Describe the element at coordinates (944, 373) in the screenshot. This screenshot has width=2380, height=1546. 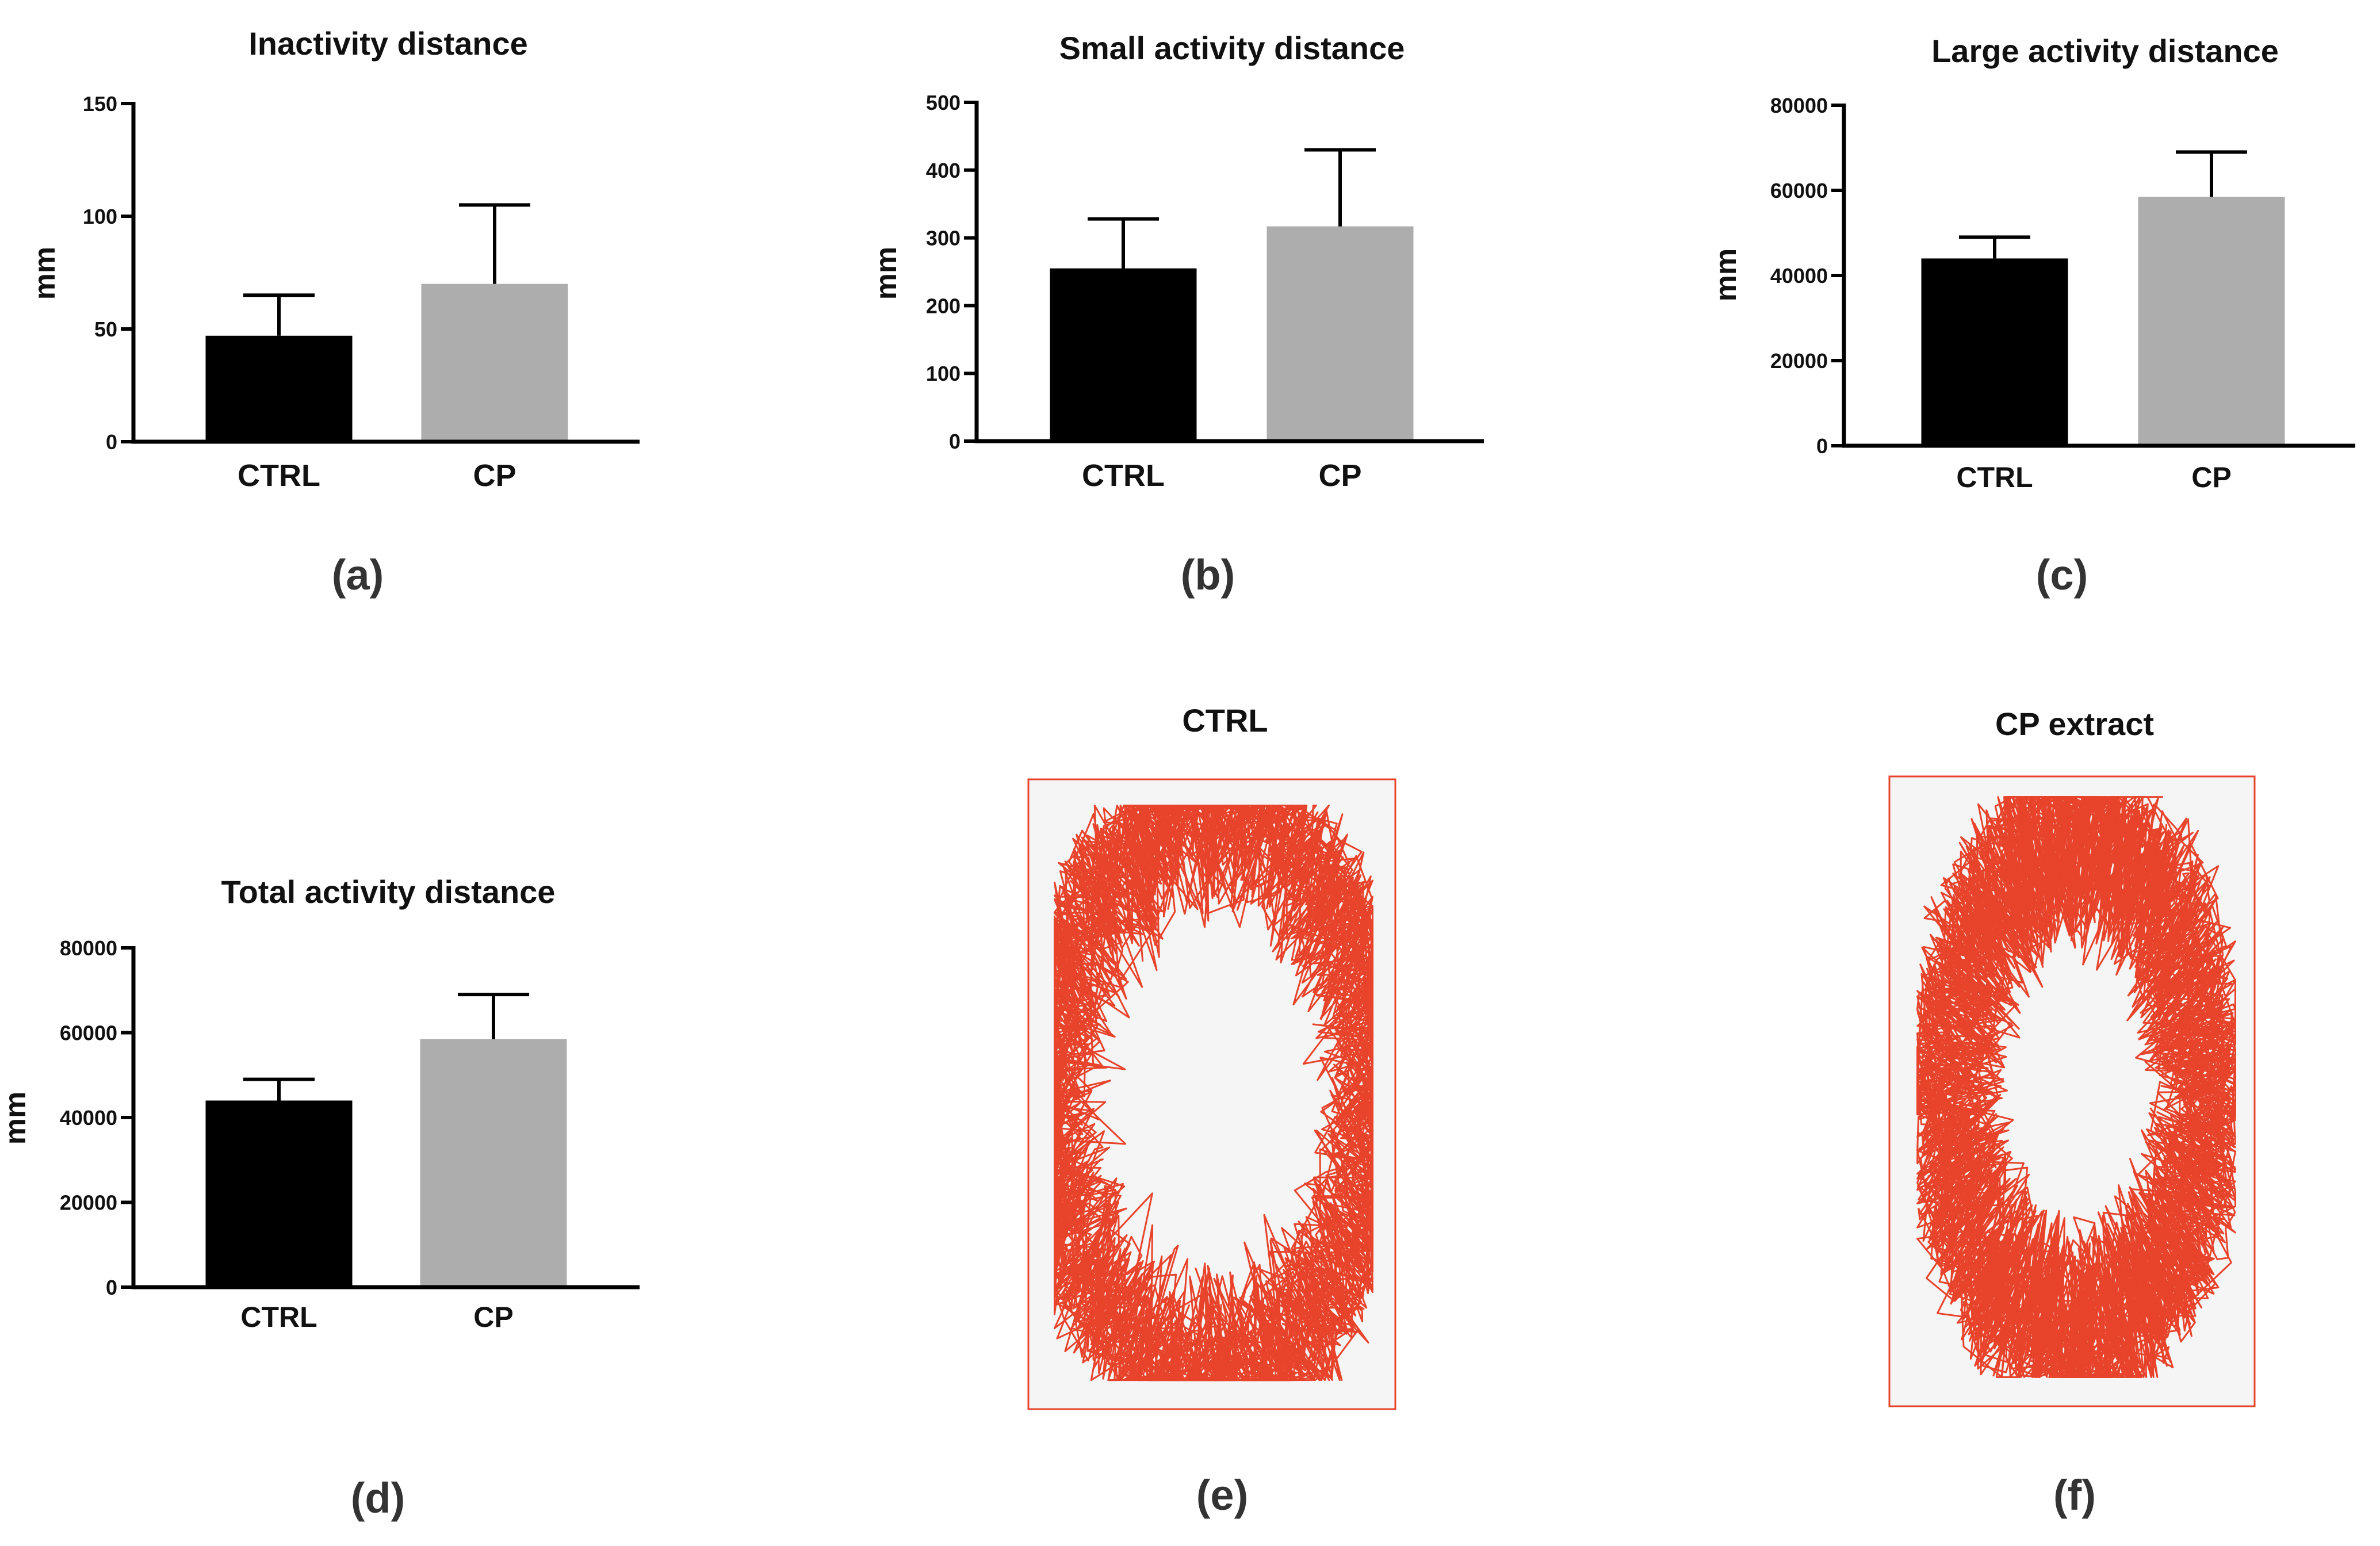
I see `chart-b-ytick-label: 100` at that location.